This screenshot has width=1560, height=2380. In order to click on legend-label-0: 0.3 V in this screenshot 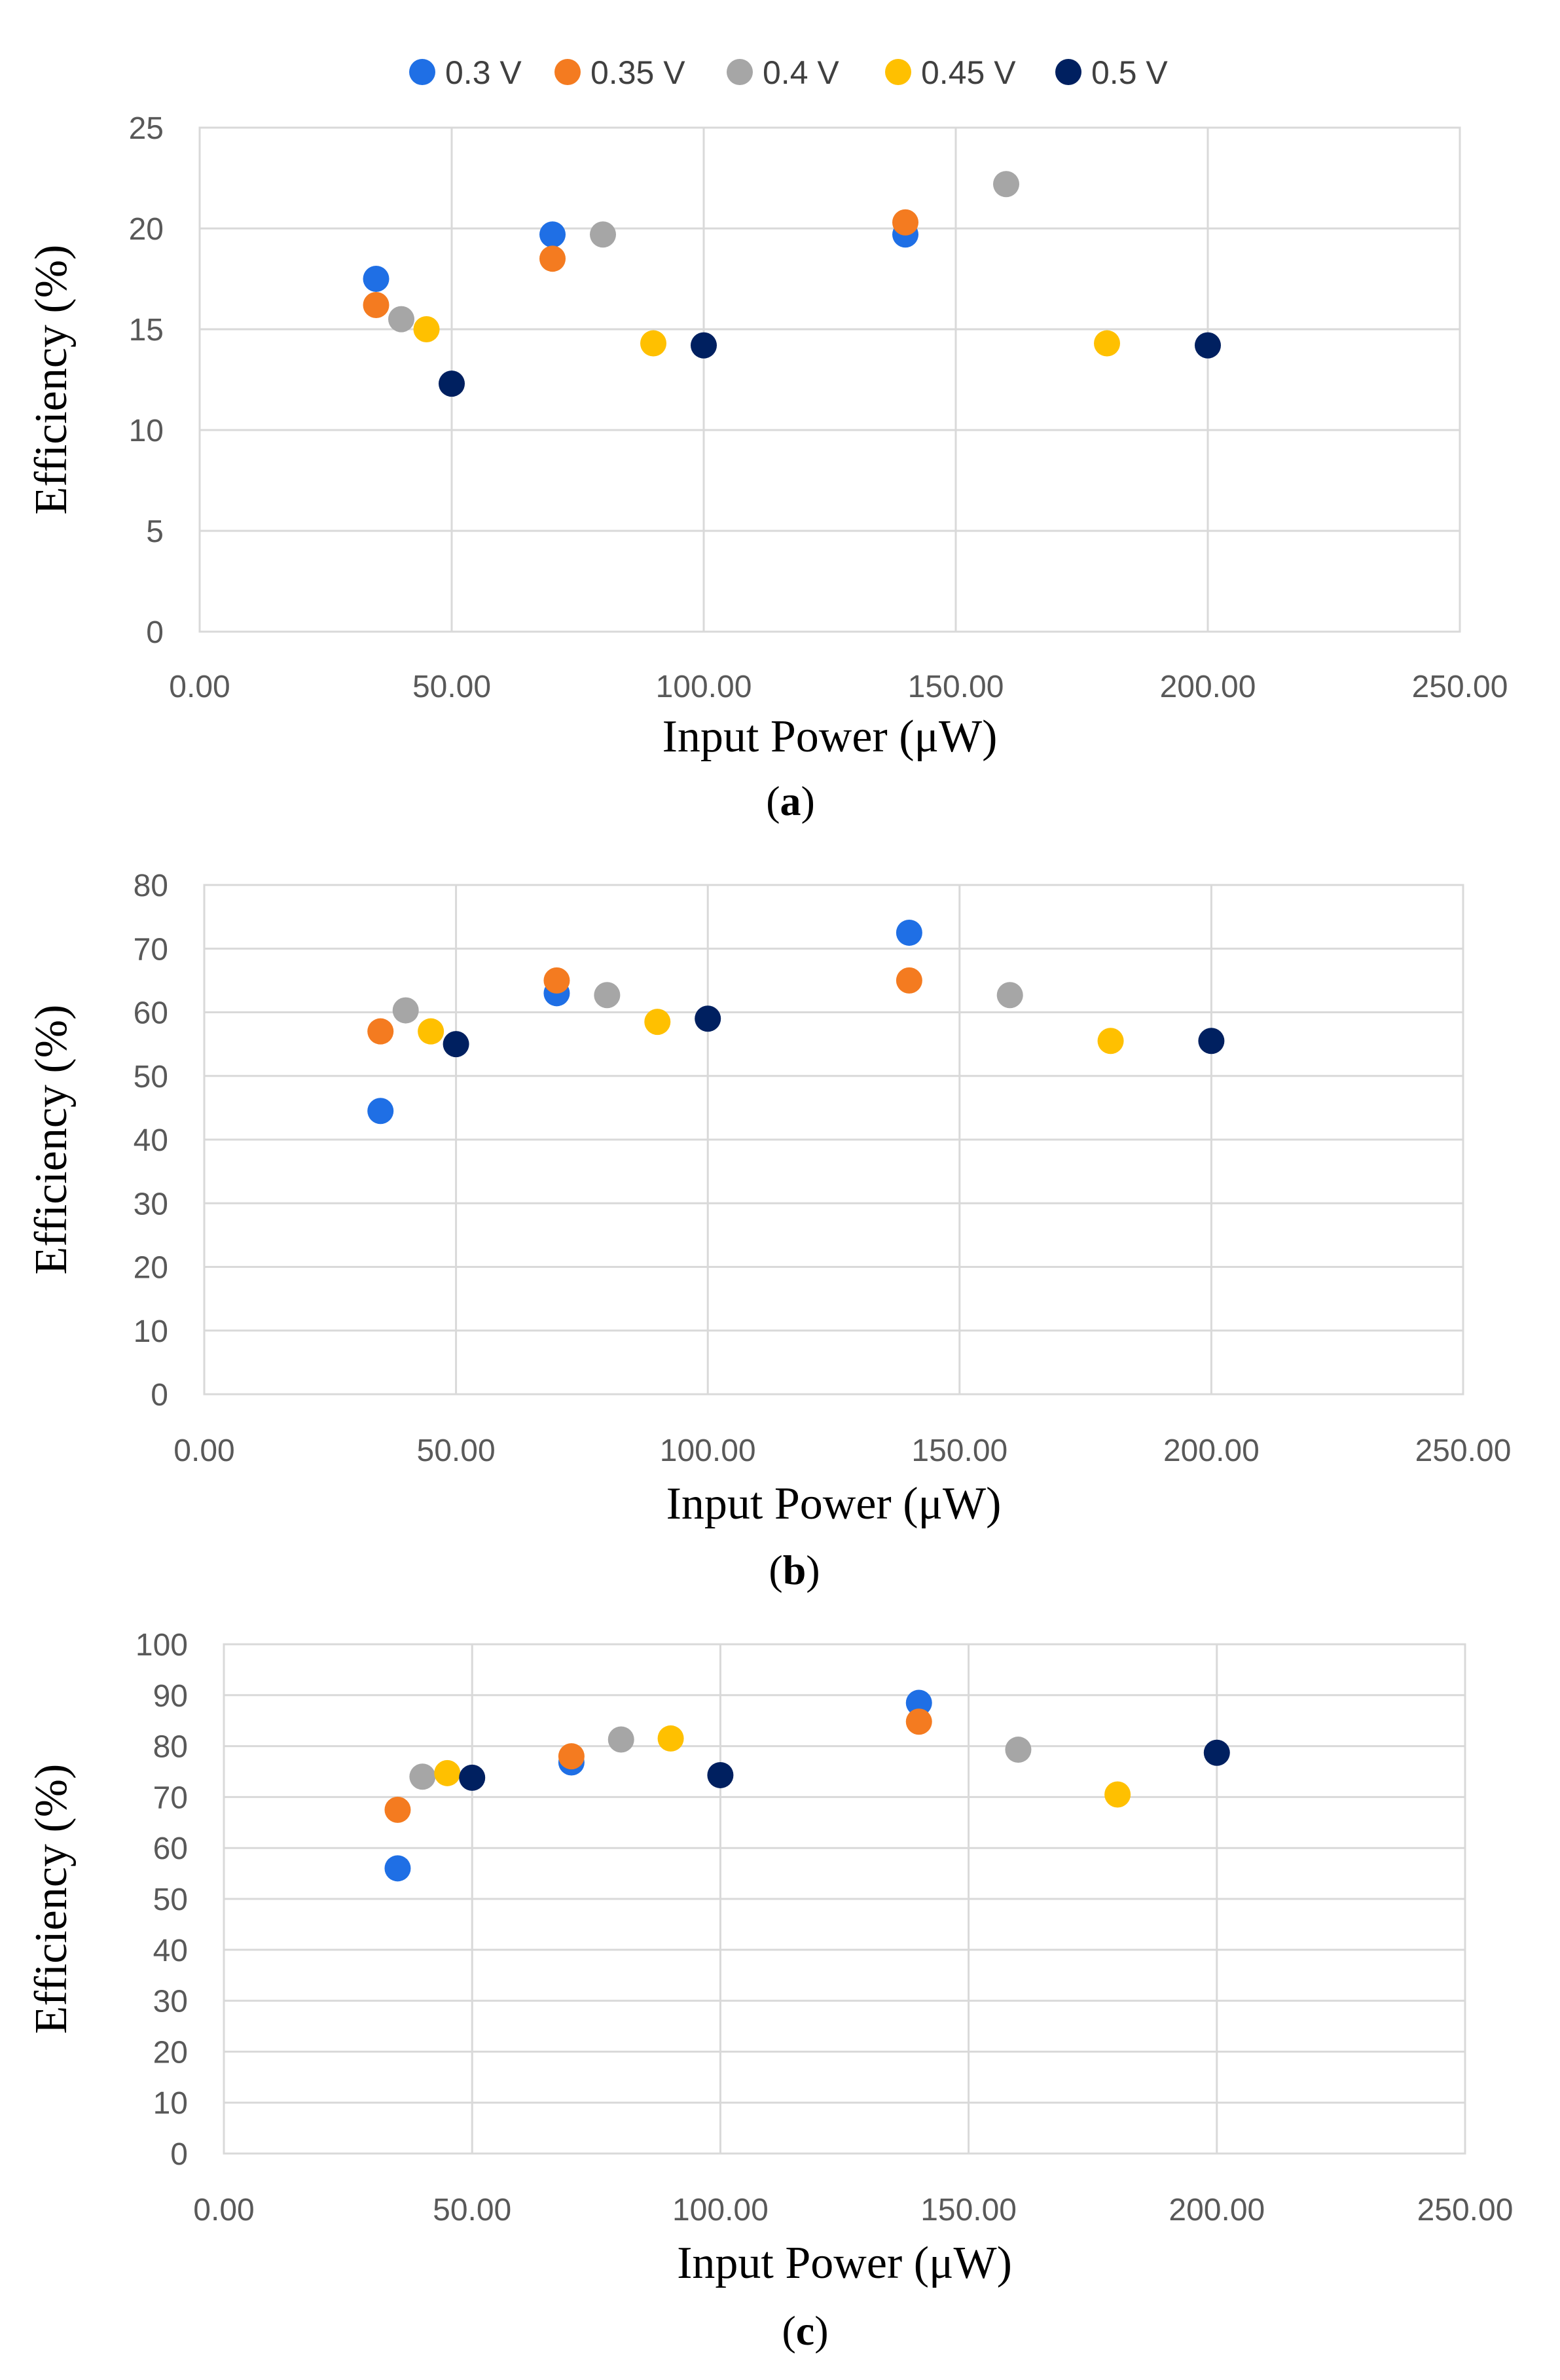, I will do `click(483, 72)`.